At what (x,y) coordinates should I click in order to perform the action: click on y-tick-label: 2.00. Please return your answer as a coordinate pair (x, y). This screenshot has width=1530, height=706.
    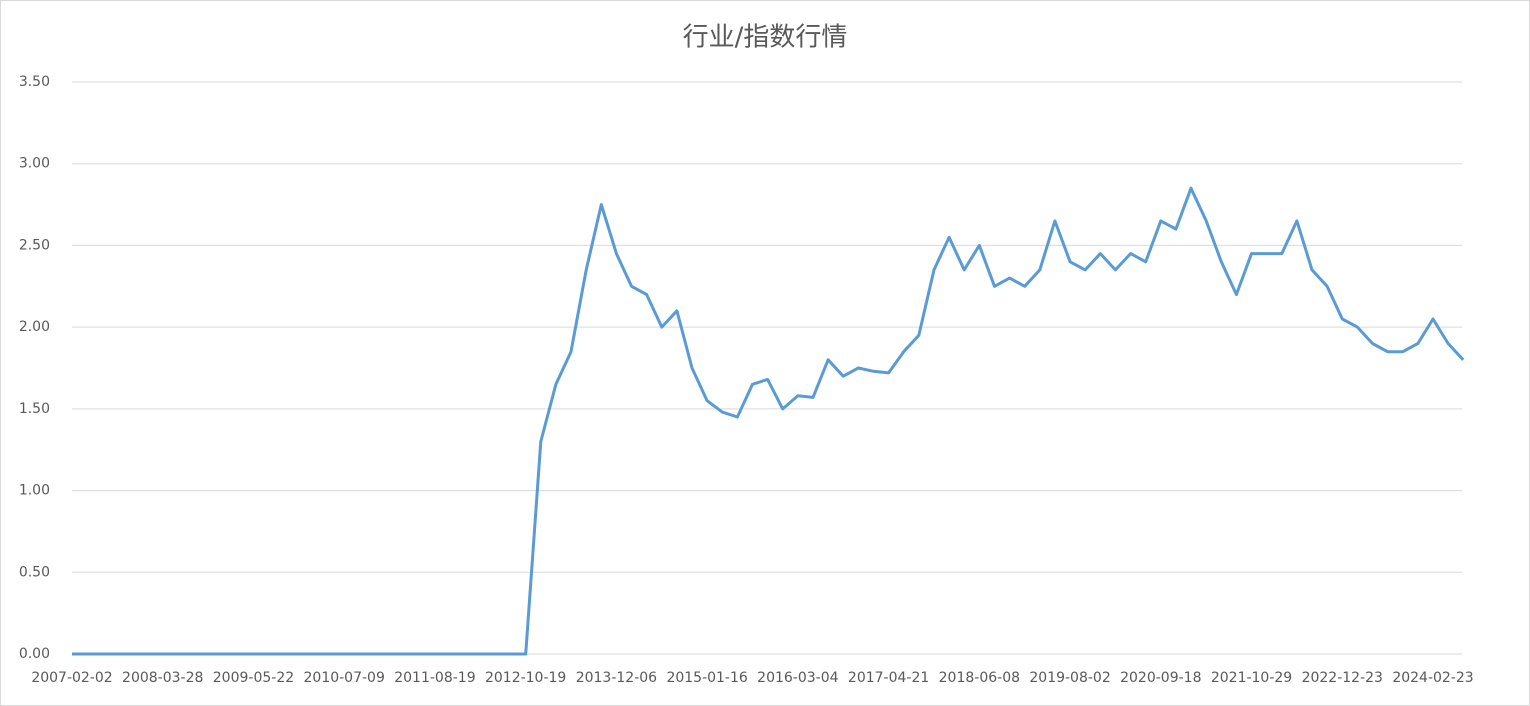
    Looking at the image, I should click on (34, 327).